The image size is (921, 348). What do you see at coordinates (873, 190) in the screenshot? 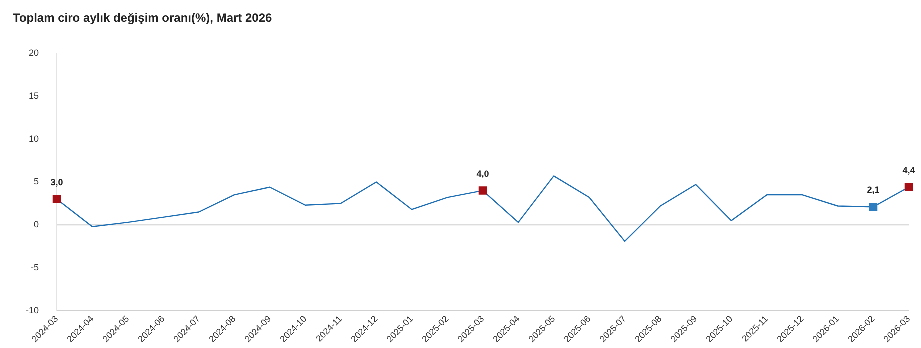
I see `data-label: 2,1` at bounding box center [873, 190].